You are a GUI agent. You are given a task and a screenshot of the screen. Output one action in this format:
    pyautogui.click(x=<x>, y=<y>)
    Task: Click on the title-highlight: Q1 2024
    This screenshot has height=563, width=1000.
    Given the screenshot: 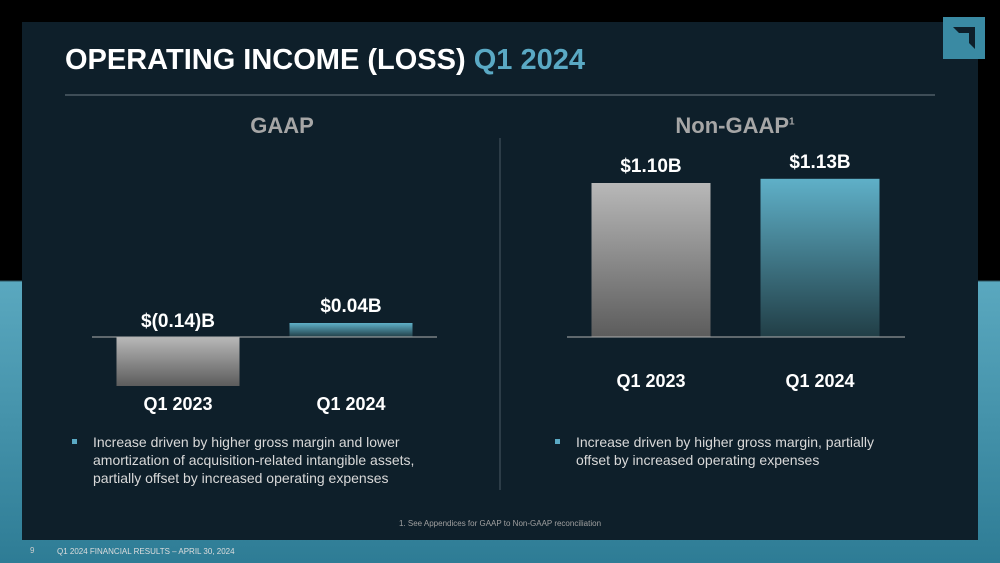 What is the action you would take?
    pyautogui.click(x=529, y=60)
    